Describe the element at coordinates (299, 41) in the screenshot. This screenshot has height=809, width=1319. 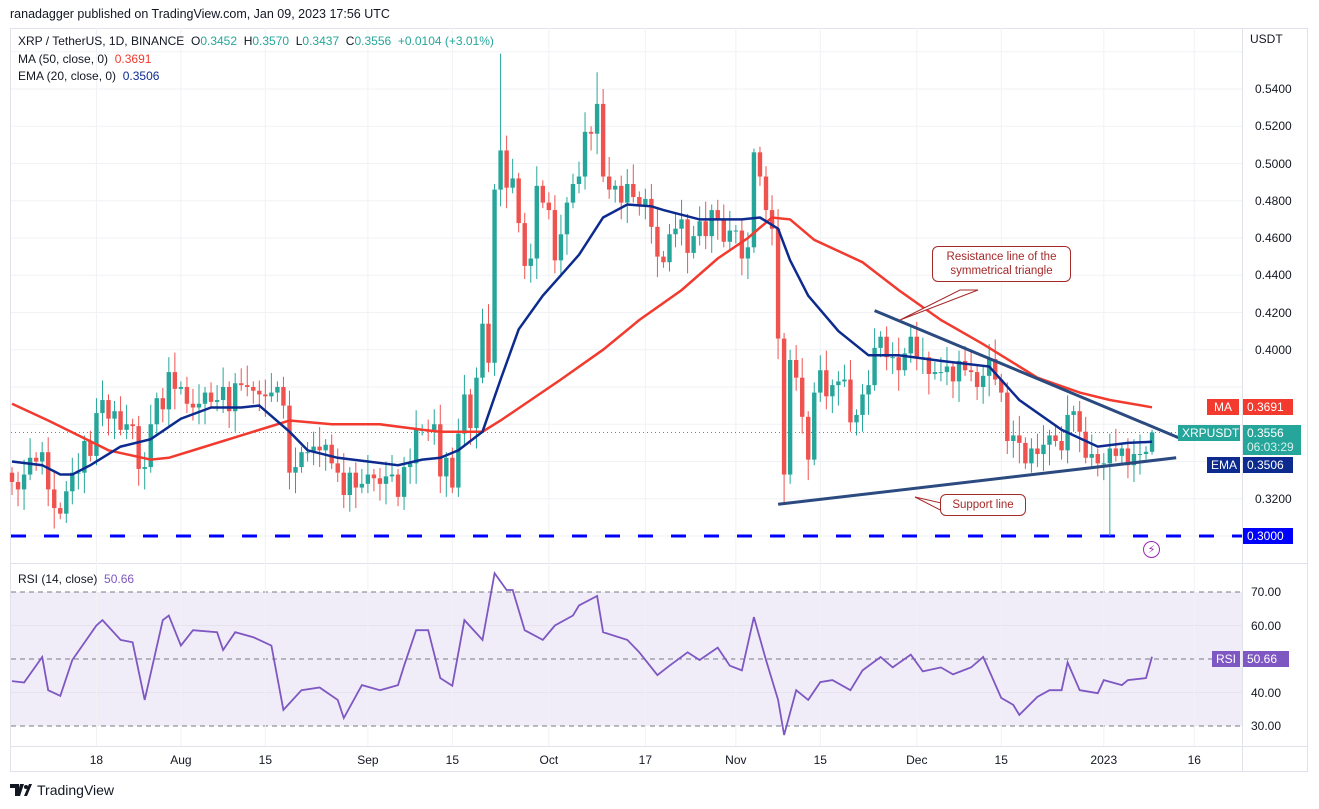
I see `low-label: L` at that location.